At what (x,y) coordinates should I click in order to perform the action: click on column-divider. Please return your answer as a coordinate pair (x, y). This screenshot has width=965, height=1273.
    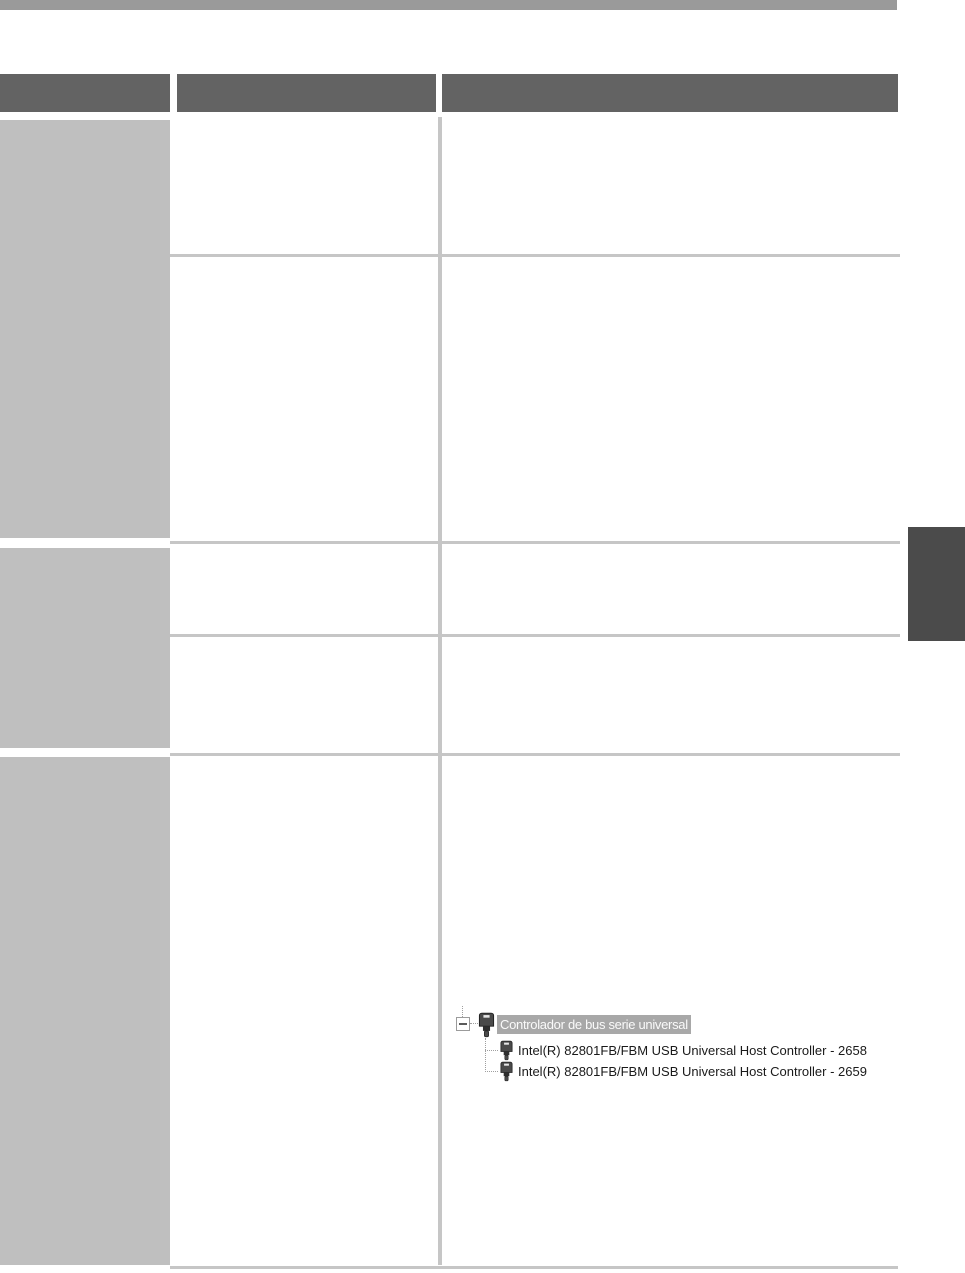
    Looking at the image, I should click on (440, 691).